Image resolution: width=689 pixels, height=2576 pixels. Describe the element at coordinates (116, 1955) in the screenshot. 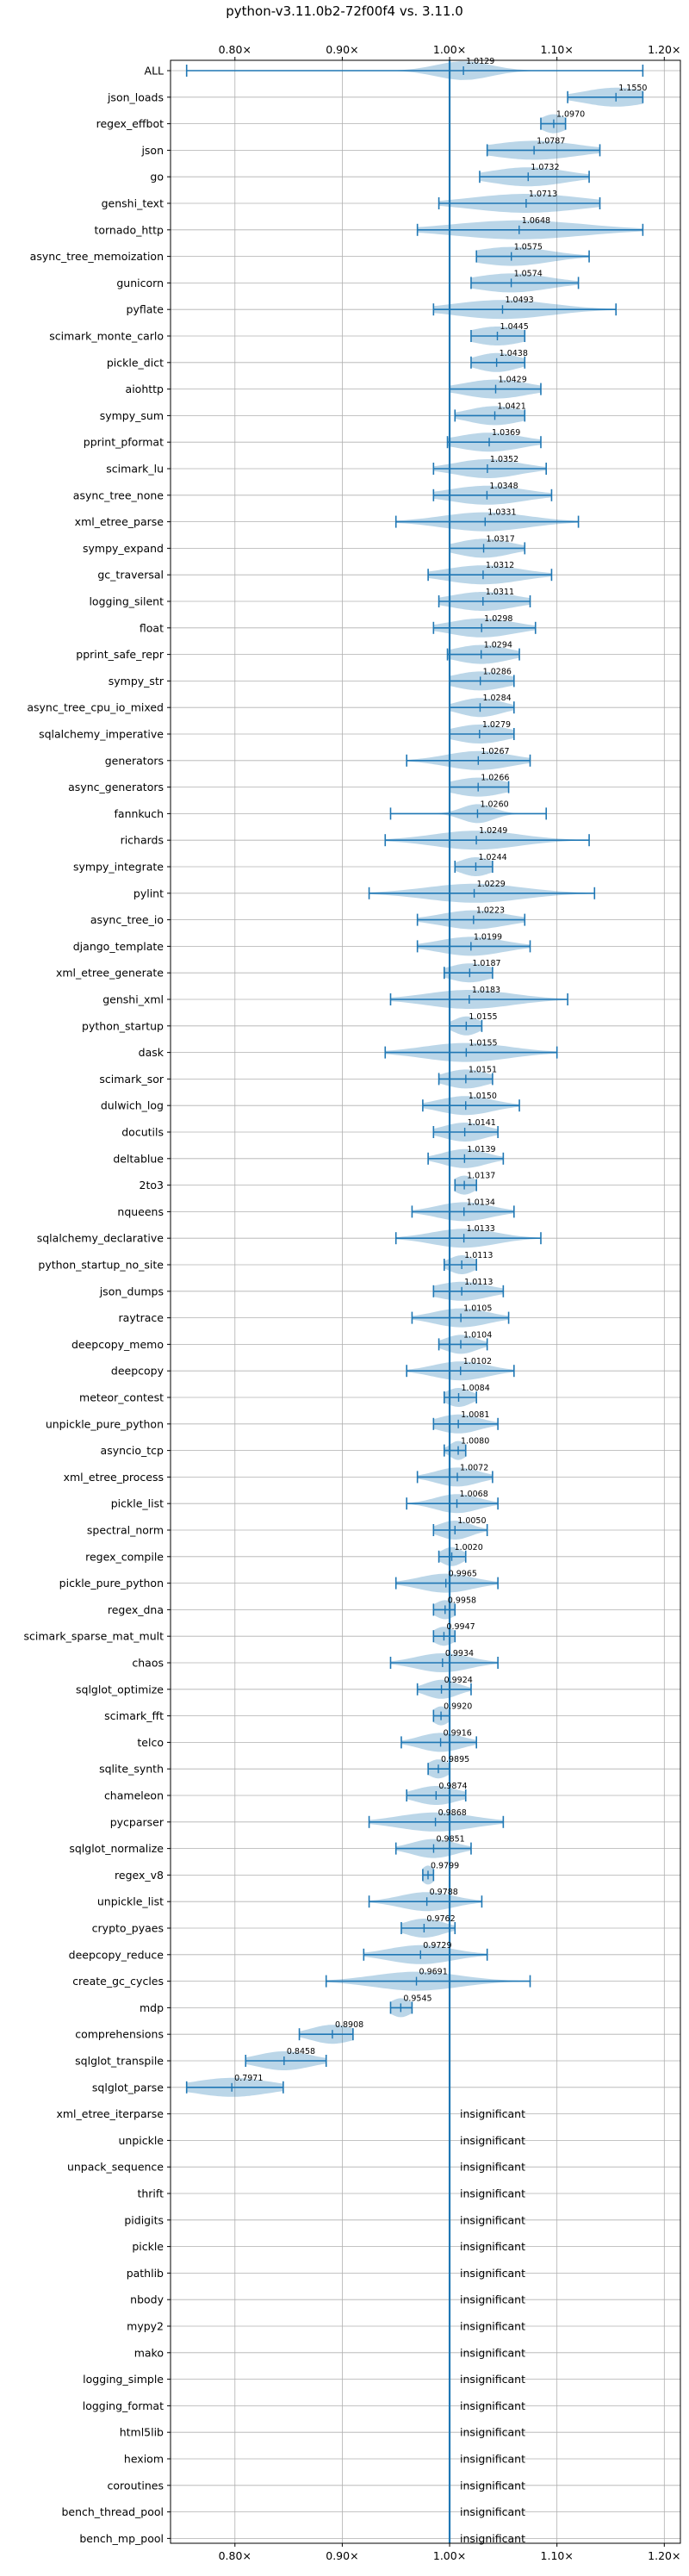

I see `category-label: deepcopy_reduce` at that location.